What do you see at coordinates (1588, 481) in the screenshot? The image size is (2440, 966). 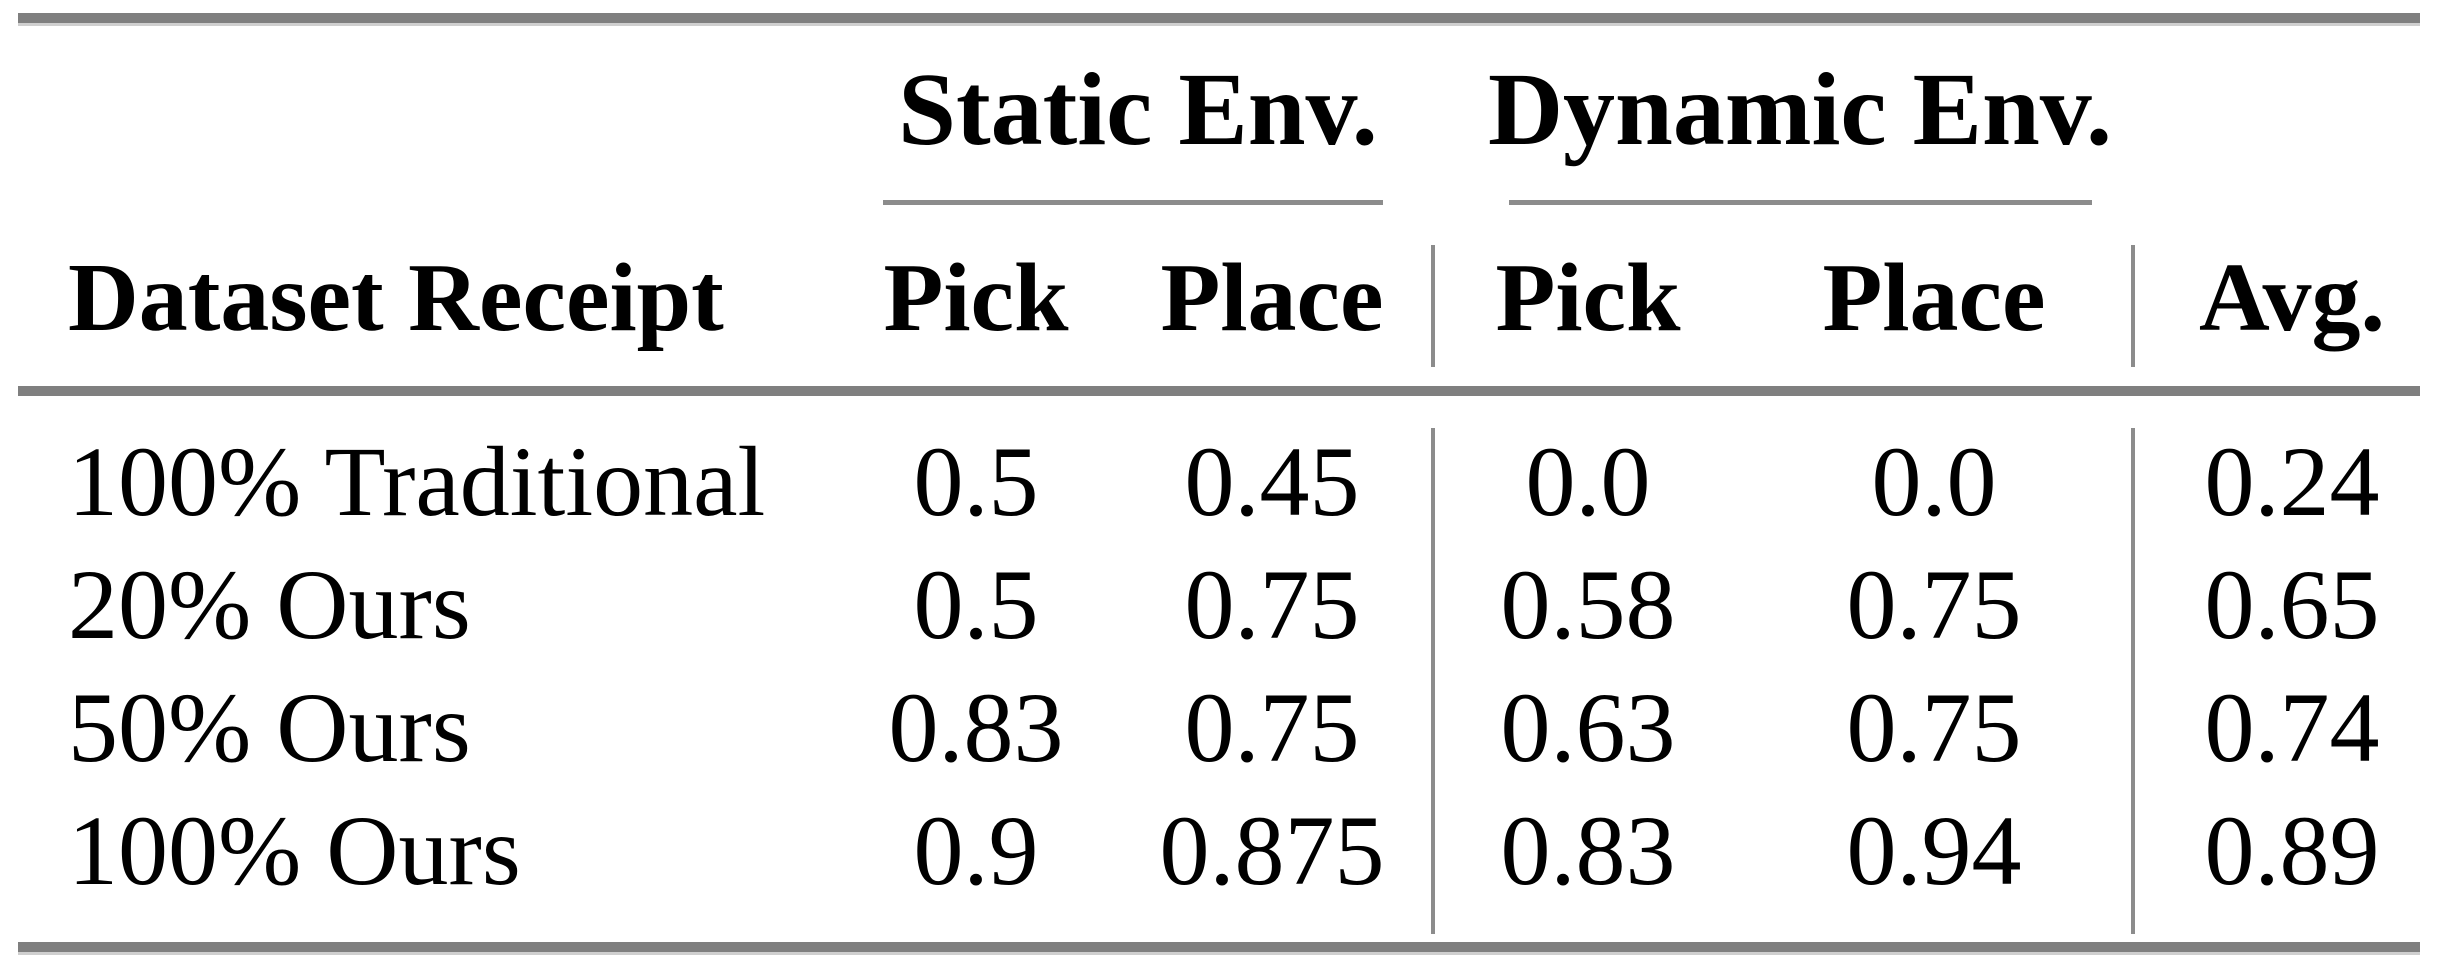 I see `cell-dynamic-pick: 0.0` at bounding box center [1588, 481].